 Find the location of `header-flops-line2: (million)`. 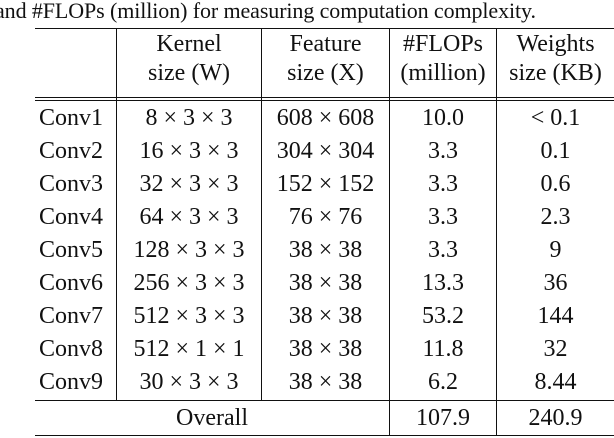

header-flops-line2: (million) is located at coordinates (443, 73).